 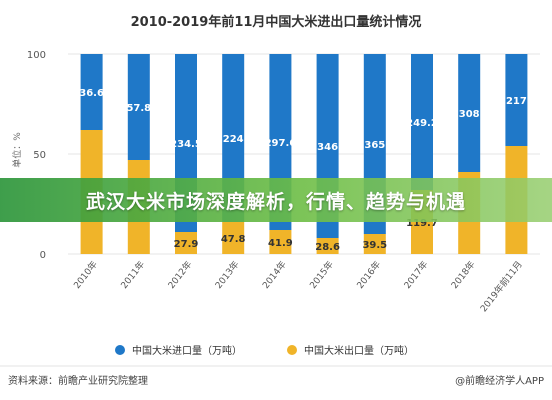 I want to click on x-tick-label: 2013年, so click(x=226, y=274).